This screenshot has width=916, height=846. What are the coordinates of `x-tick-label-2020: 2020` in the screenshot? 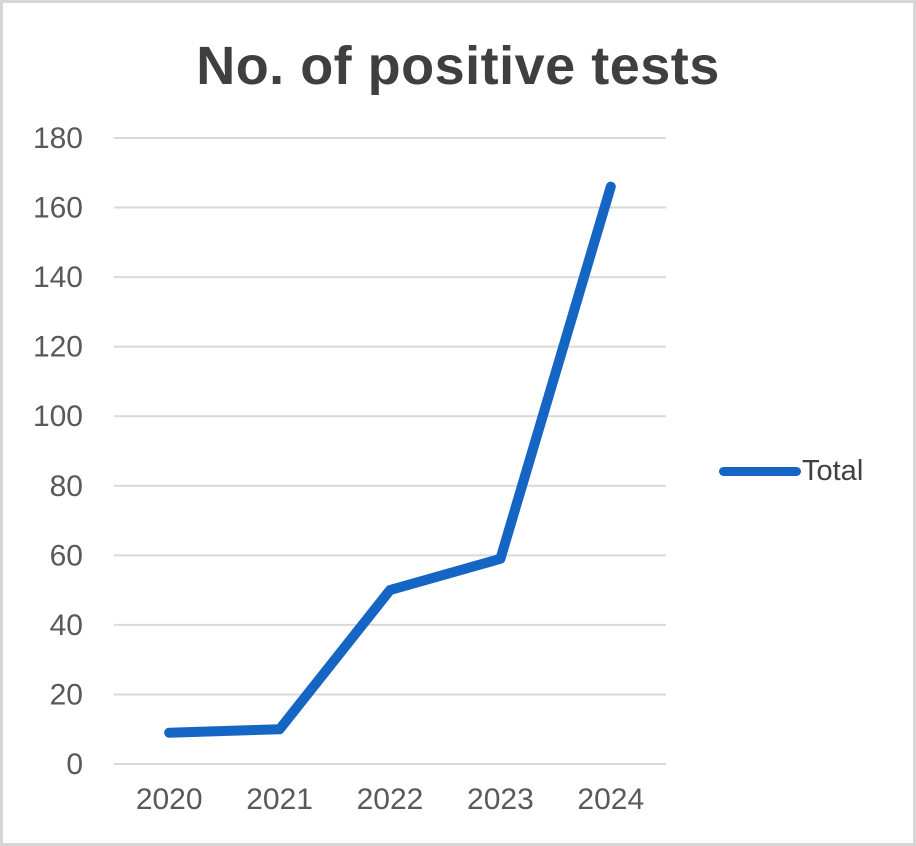 It's located at (169, 799).